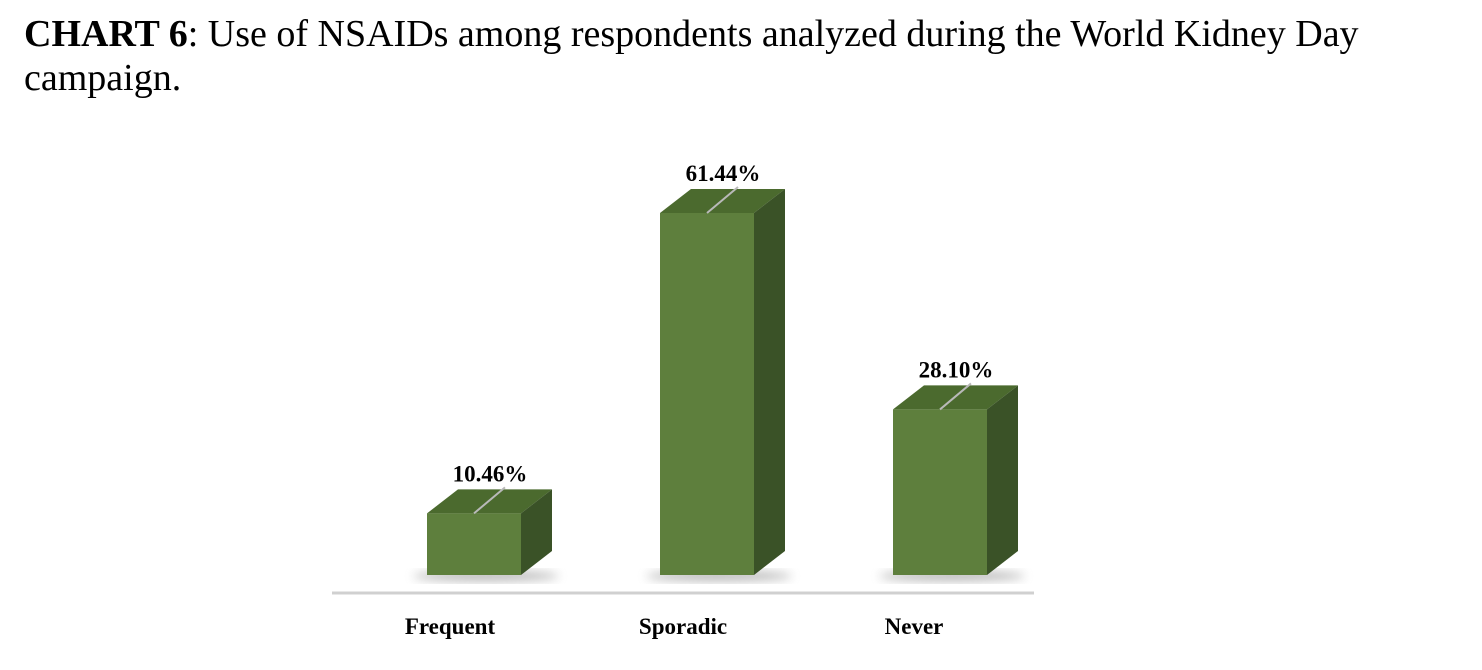 Image resolution: width=1482 pixels, height=670 pixels. What do you see at coordinates (683, 626) in the screenshot?
I see `category-label: Sporadic` at bounding box center [683, 626].